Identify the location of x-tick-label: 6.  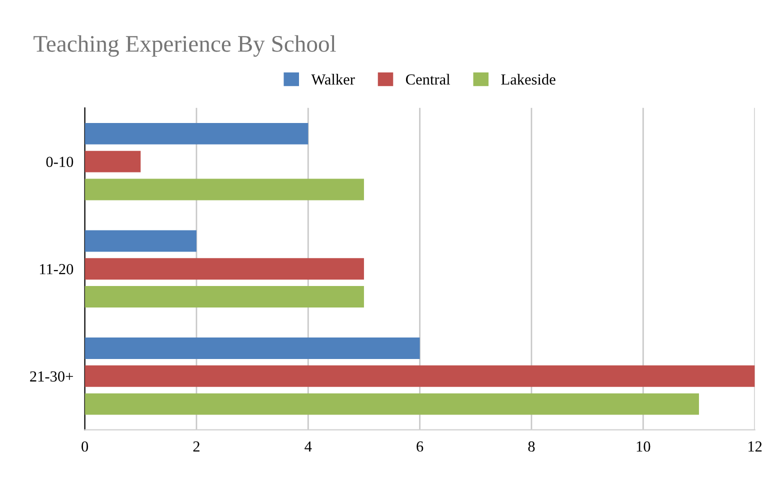
(420, 446).